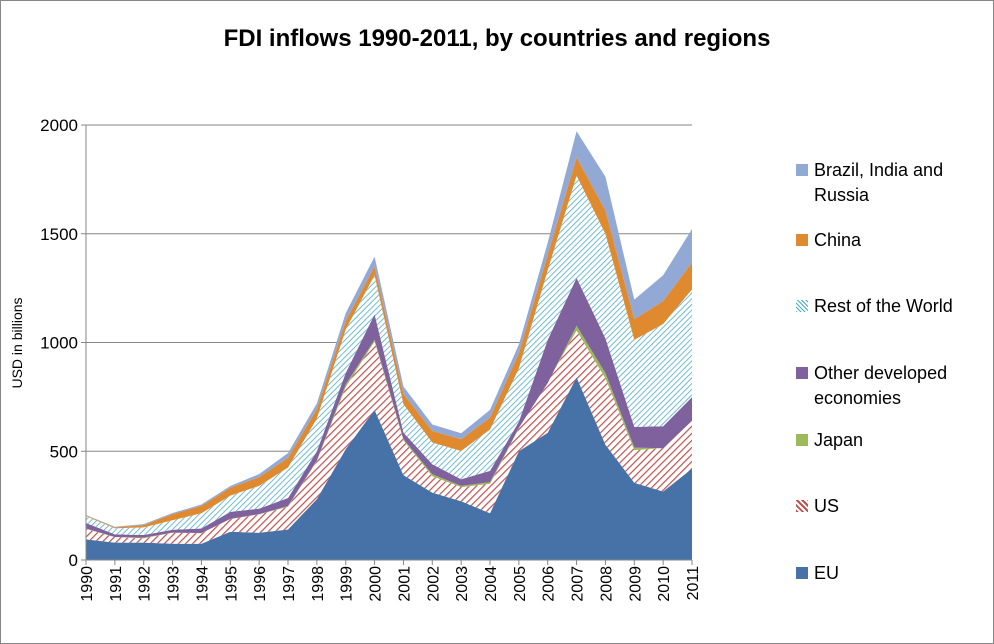 The height and width of the screenshot is (644, 994). What do you see at coordinates (881, 385) in the screenshot?
I see `legend-label: Other developed economies` at bounding box center [881, 385].